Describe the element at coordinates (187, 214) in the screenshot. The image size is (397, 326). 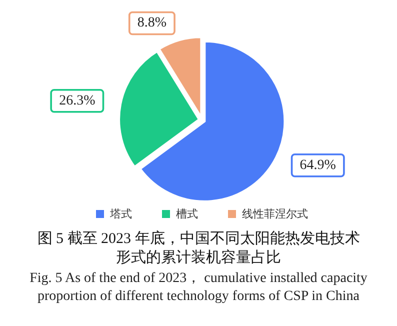
I see `legend-label: 槽式` at that location.